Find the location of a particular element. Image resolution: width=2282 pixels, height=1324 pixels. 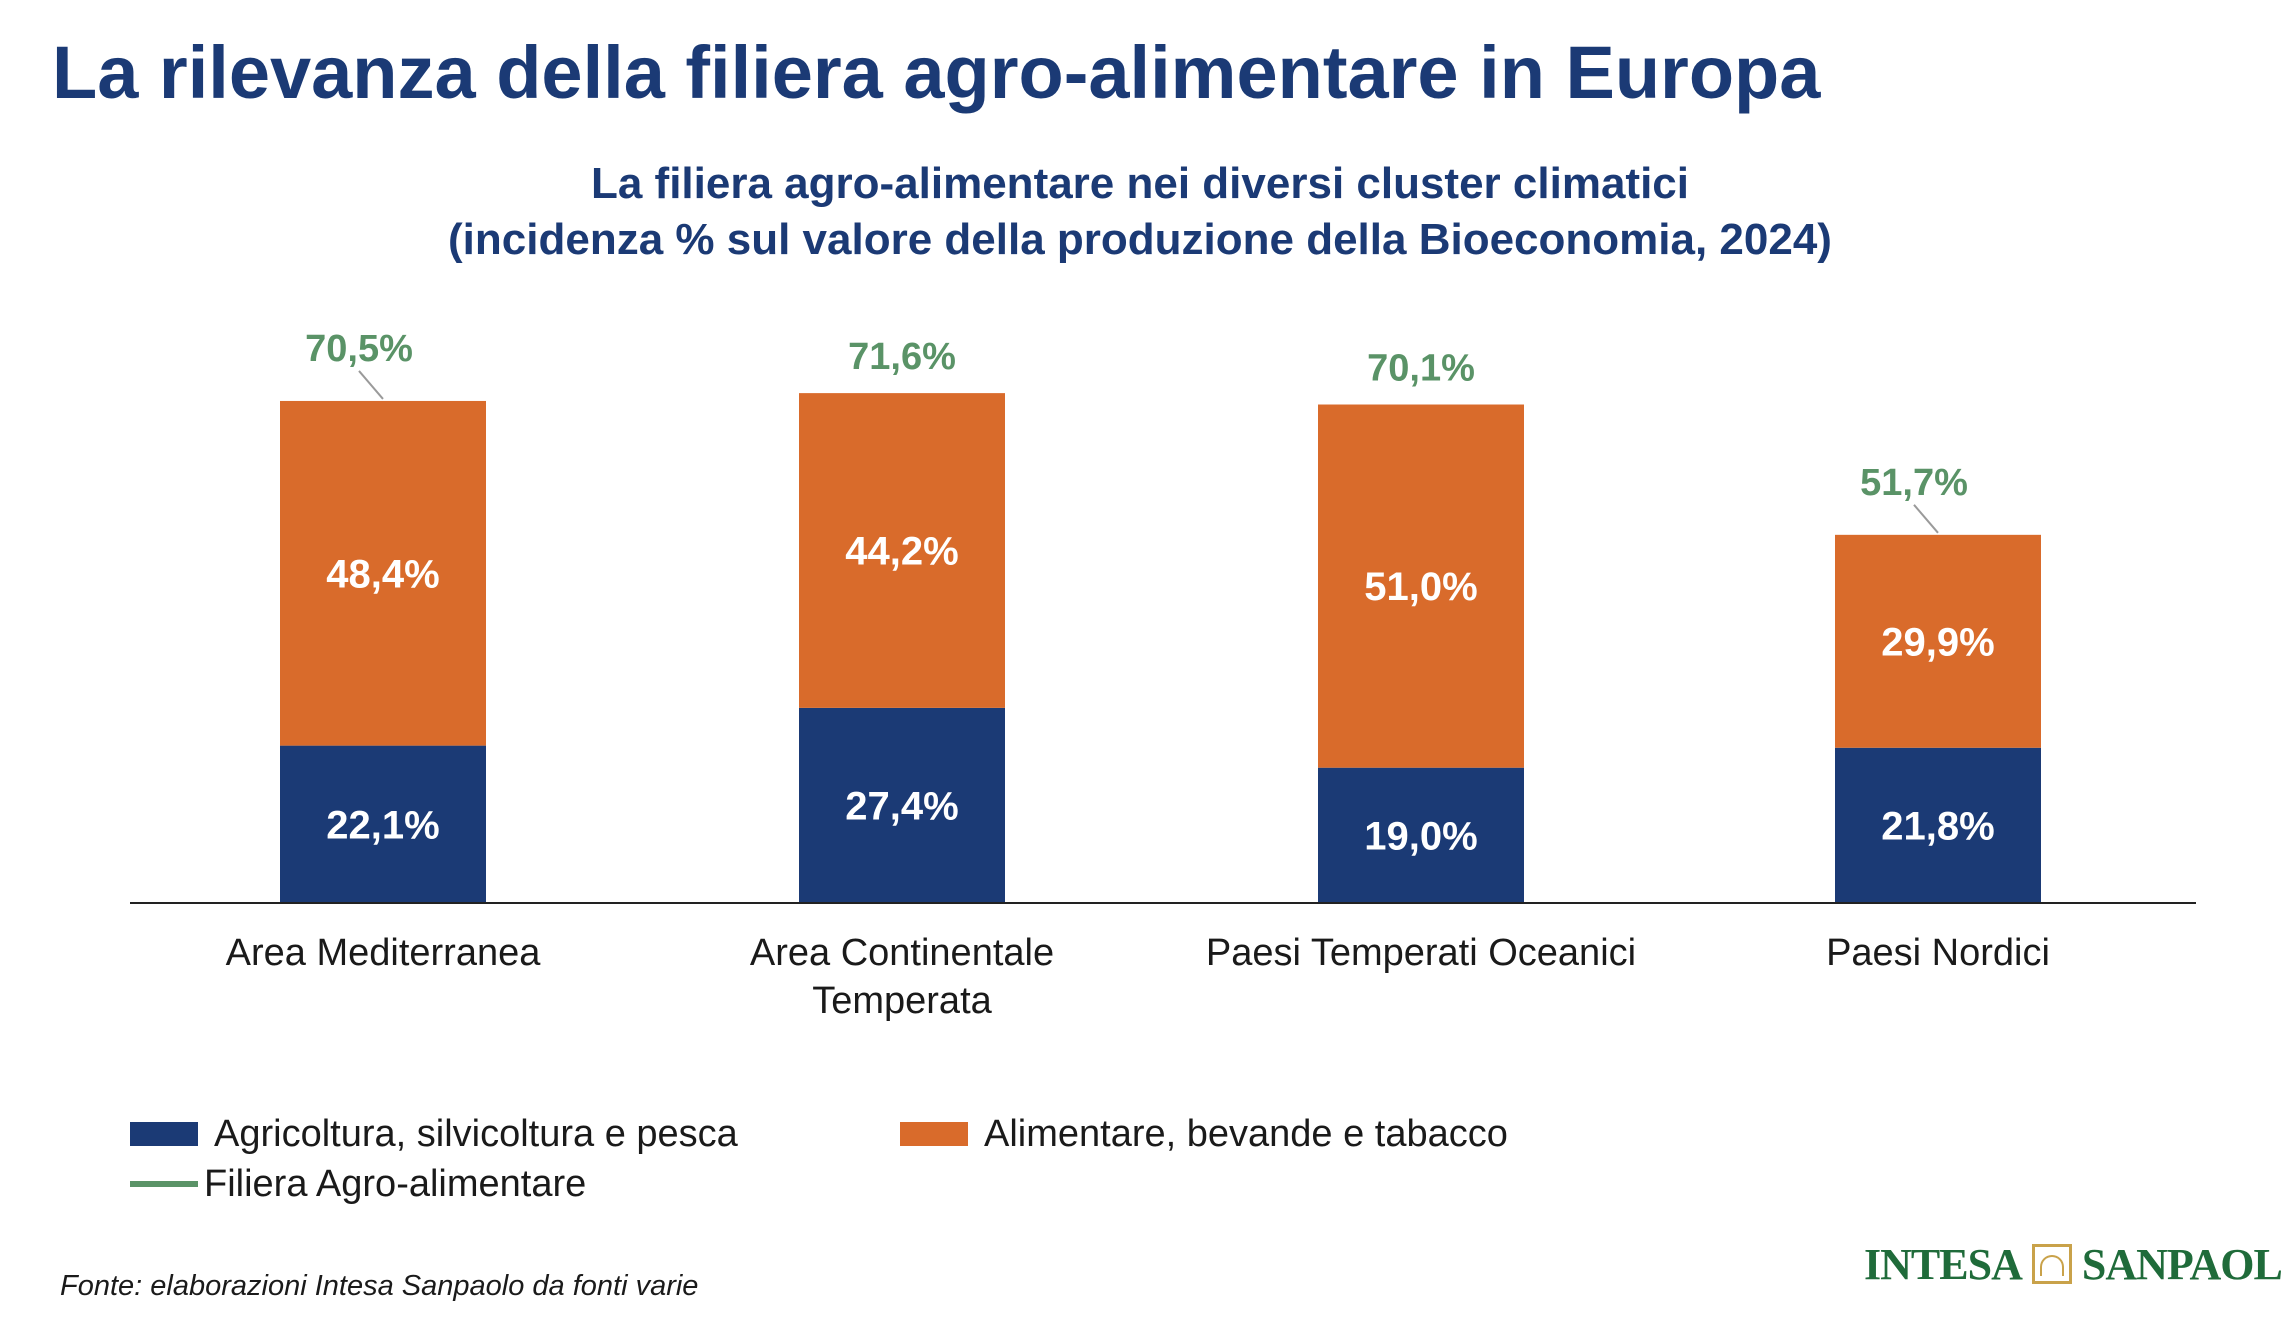

x-tick-label: Area Mediterranea is located at coordinates (384, 953).